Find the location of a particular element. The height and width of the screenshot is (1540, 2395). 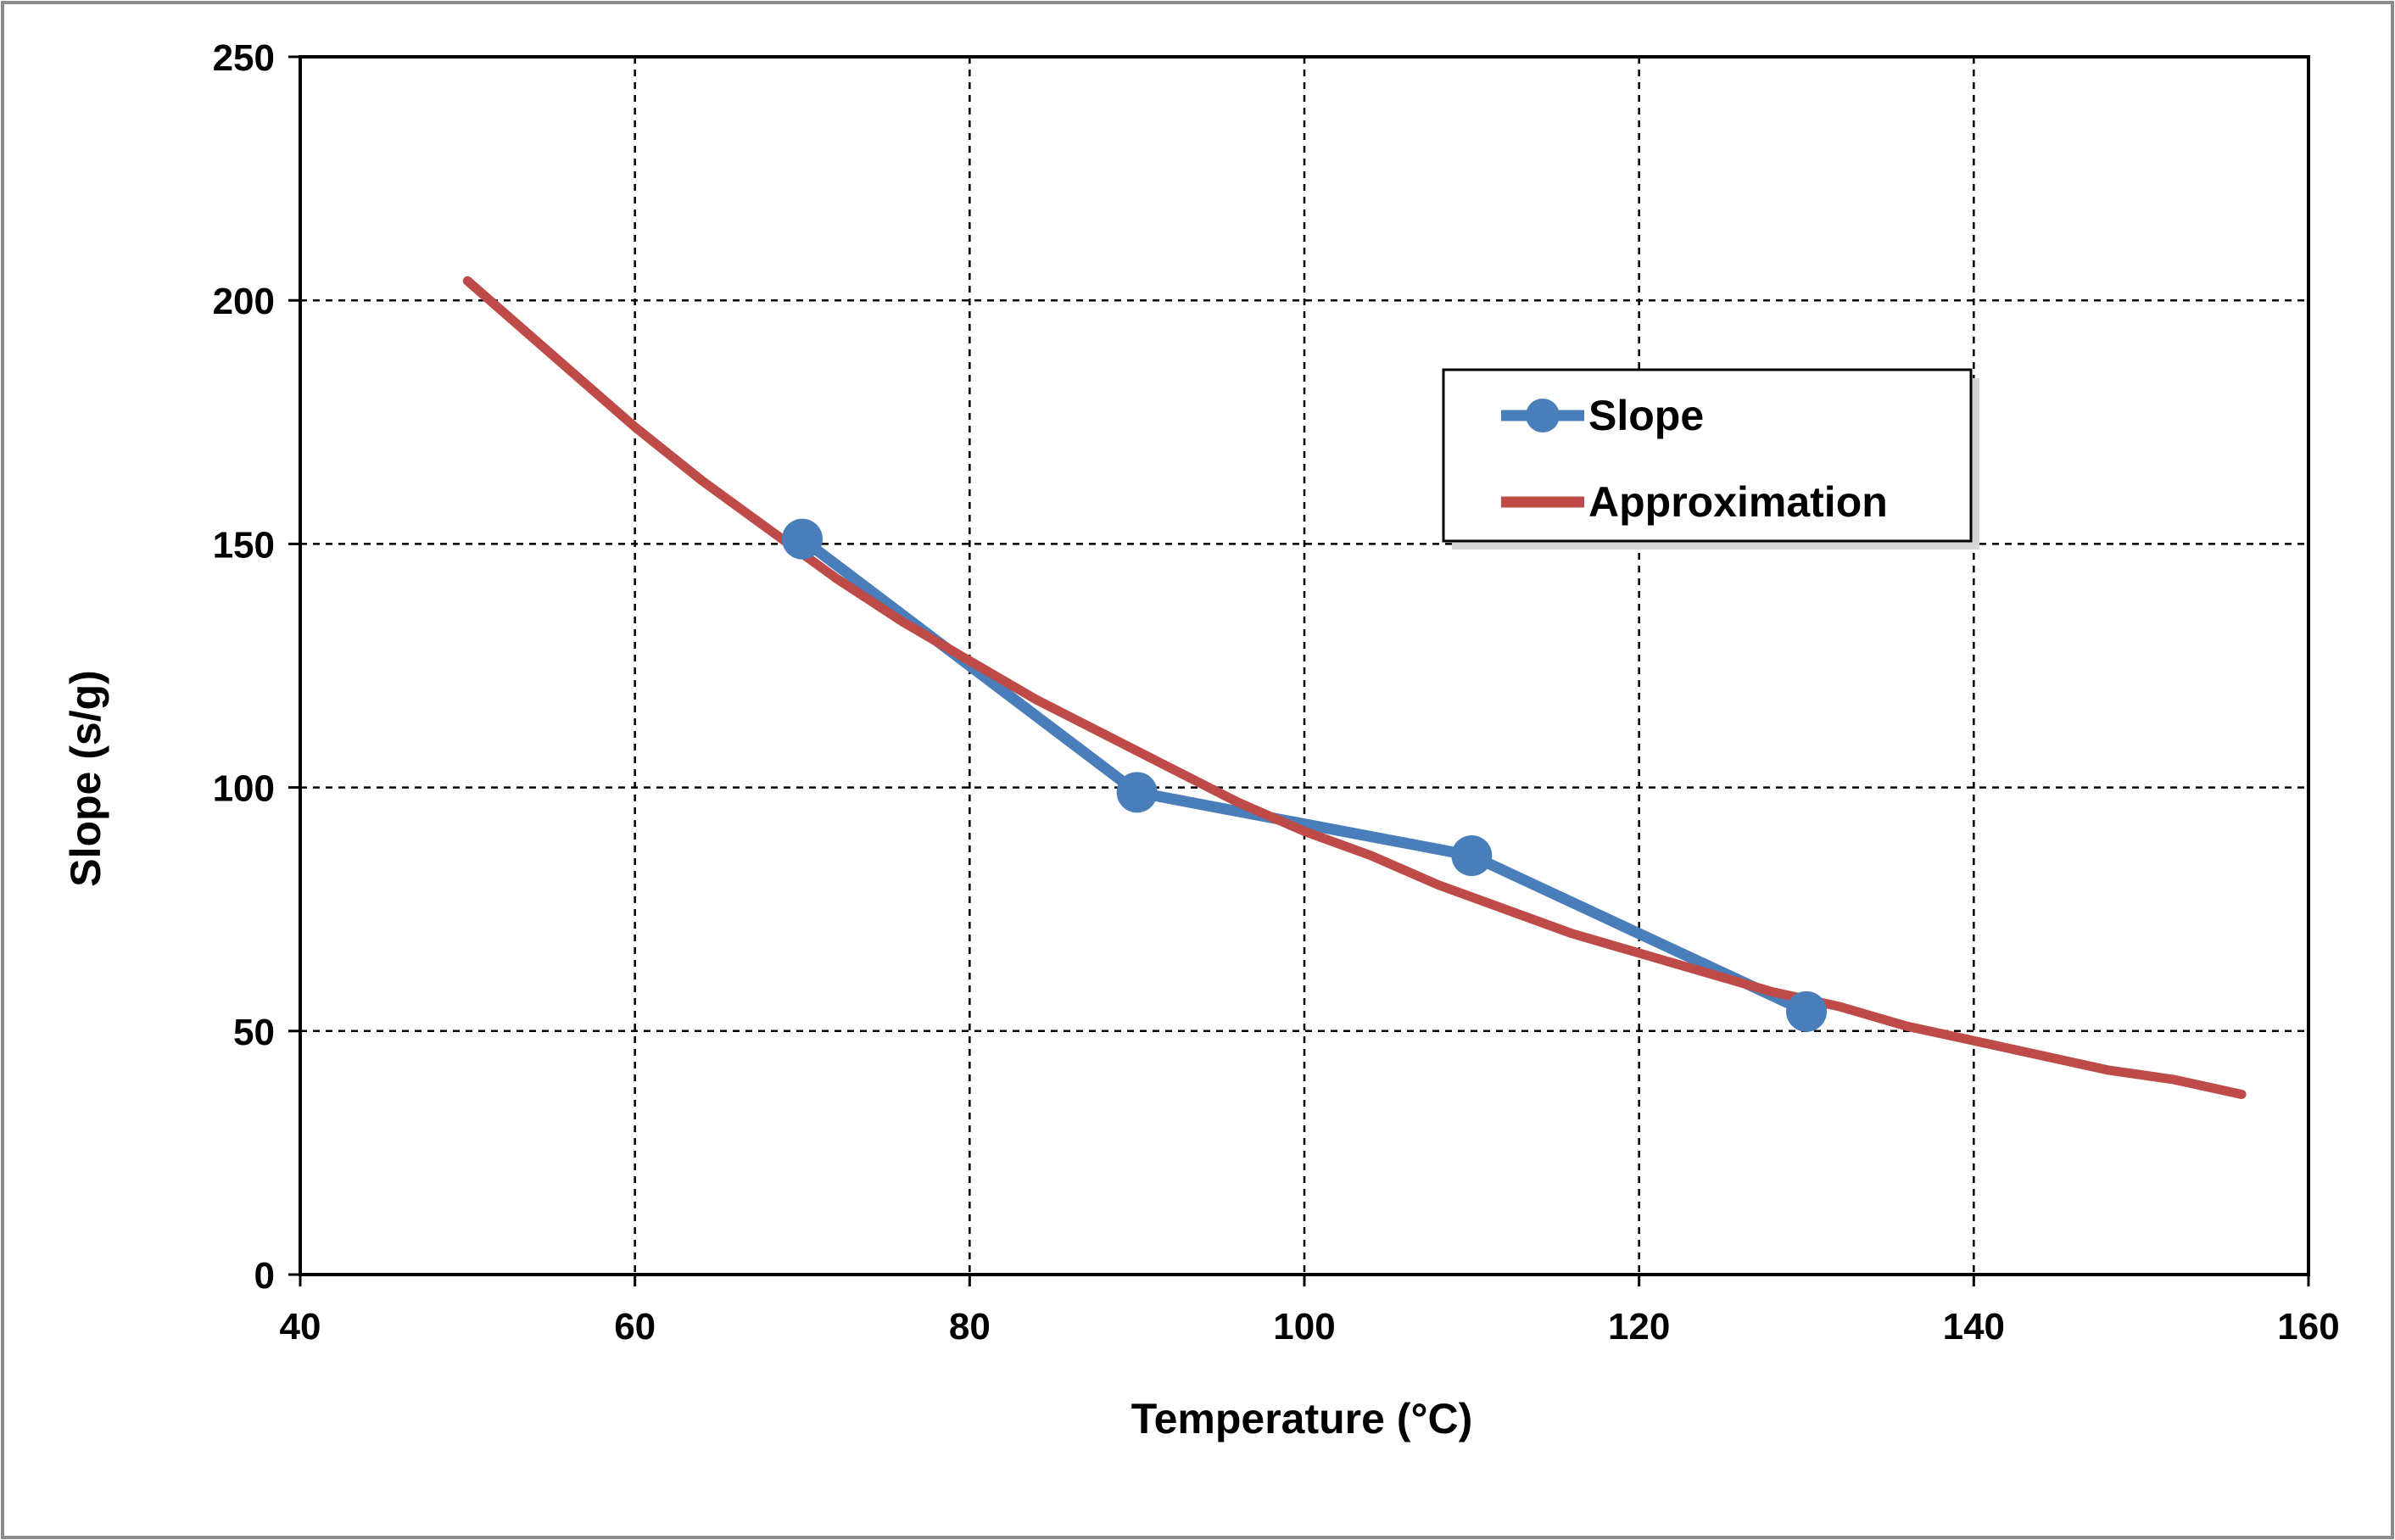

x-tick-label-80: 80 is located at coordinates (970, 1327).